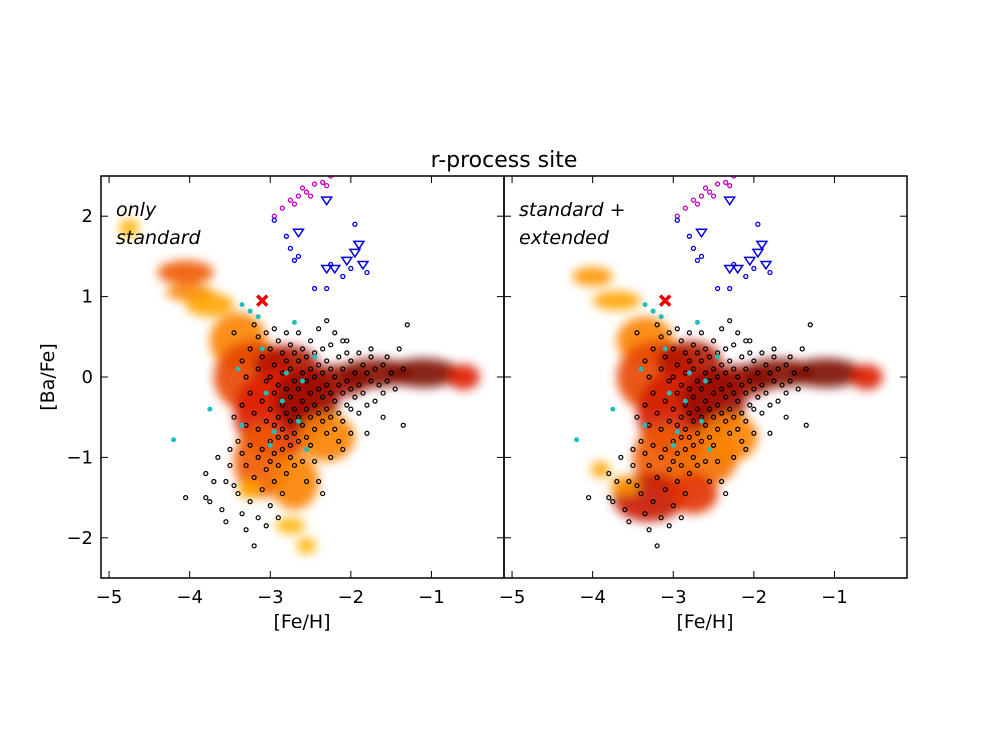 Image resolution: width=1008 pixels, height=756 pixels. Describe the element at coordinates (48, 376) in the screenshot. I see `y-axis-label: [Ba/Fe]` at that location.